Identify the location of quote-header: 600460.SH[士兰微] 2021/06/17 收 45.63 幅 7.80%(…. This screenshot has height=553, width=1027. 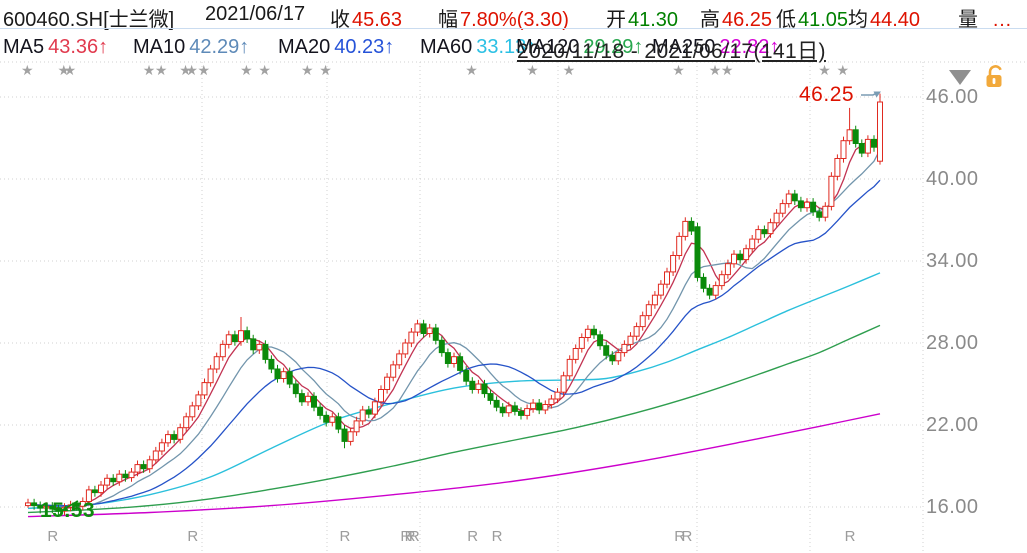
(513, 15).